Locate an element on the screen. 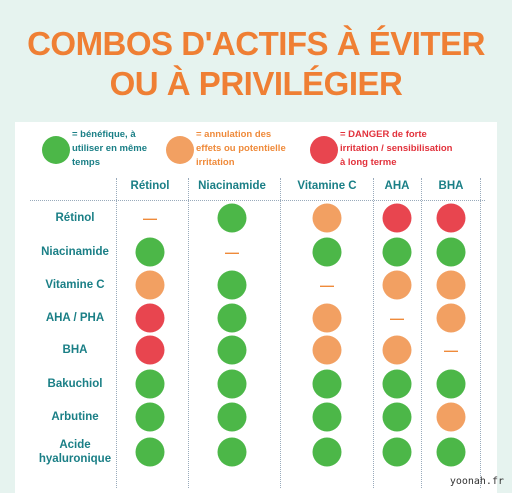 The image size is (512, 493). column-header: BHA is located at coordinates (451, 186).